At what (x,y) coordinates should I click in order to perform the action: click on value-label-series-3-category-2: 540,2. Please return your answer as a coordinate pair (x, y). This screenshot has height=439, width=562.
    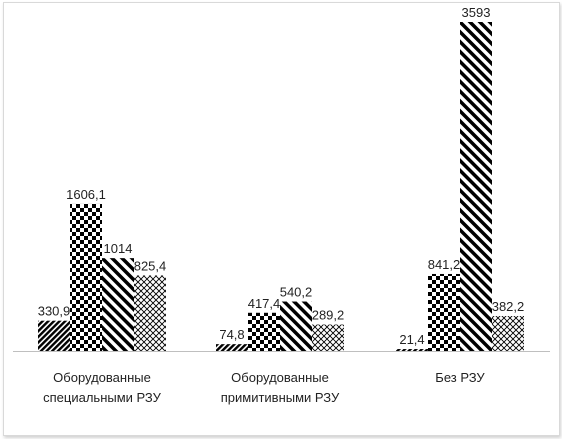
    Looking at the image, I should click on (296, 292).